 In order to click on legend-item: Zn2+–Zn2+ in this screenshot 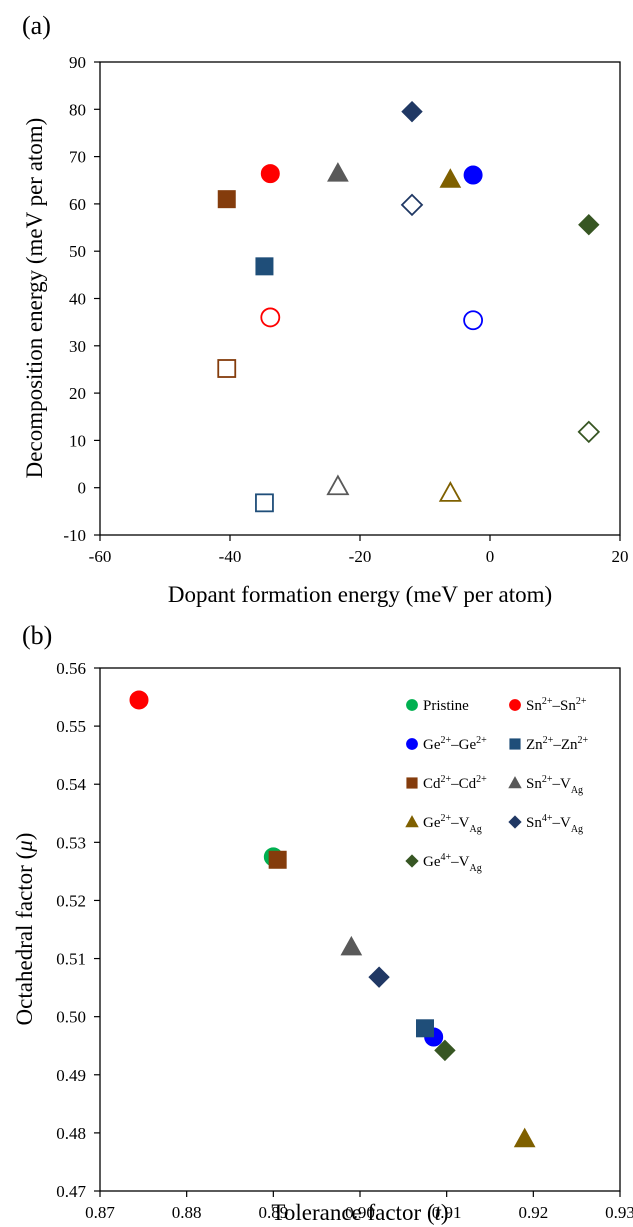, I will do `click(548, 744)`.